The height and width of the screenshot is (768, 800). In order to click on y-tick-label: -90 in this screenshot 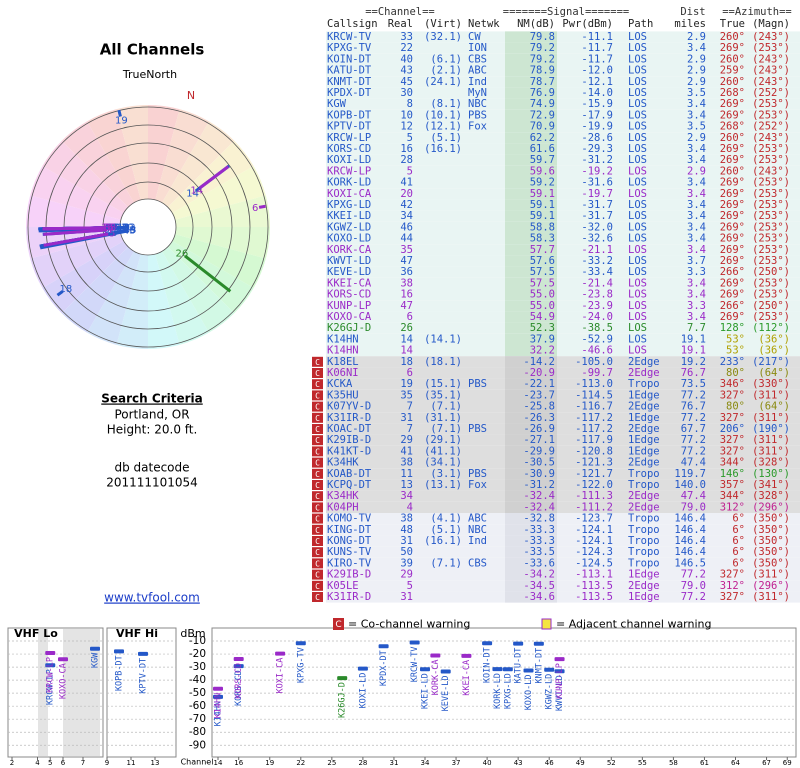, I will do `click(197, 745)`.